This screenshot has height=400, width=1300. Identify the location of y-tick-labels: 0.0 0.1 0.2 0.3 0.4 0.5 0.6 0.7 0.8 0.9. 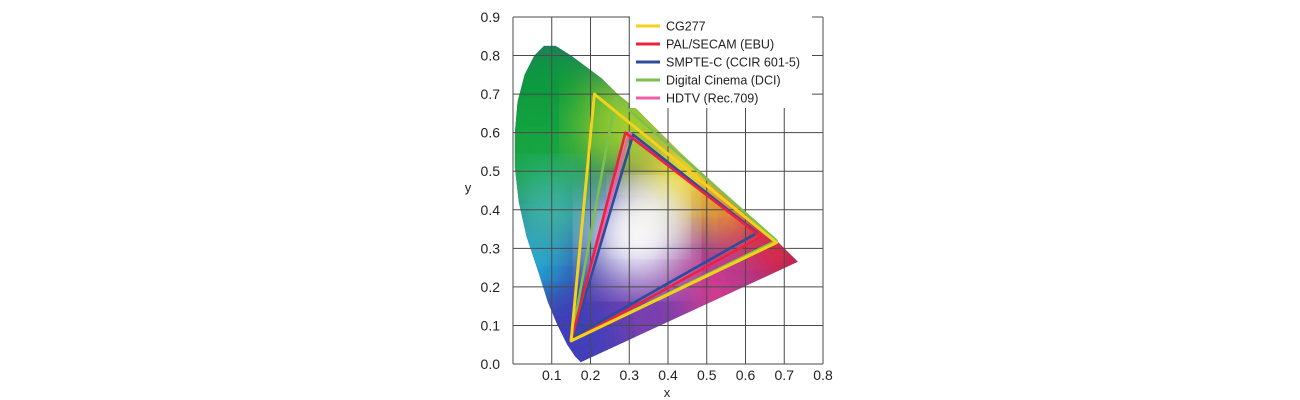
(491, 190).